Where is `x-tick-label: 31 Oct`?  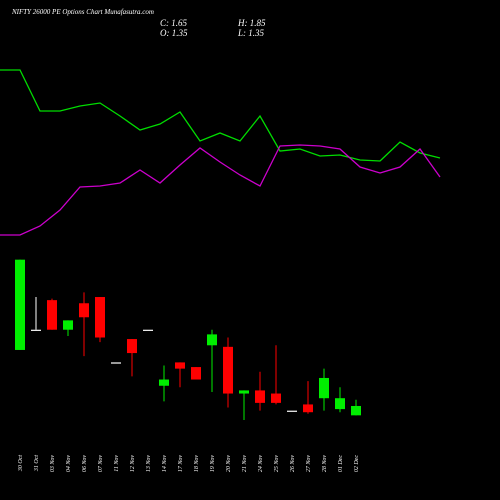 x-tick-label: 31 Oct is located at coordinates (37, 463).